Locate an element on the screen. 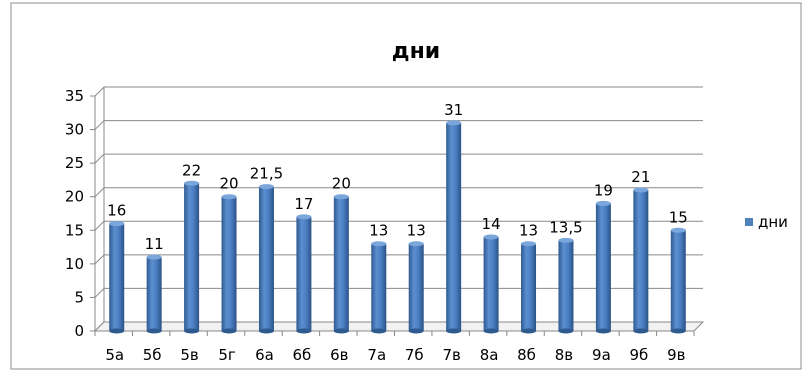 The width and height of the screenshot is (807, 374). data-label: 15 is located at coordinates (678, 217).